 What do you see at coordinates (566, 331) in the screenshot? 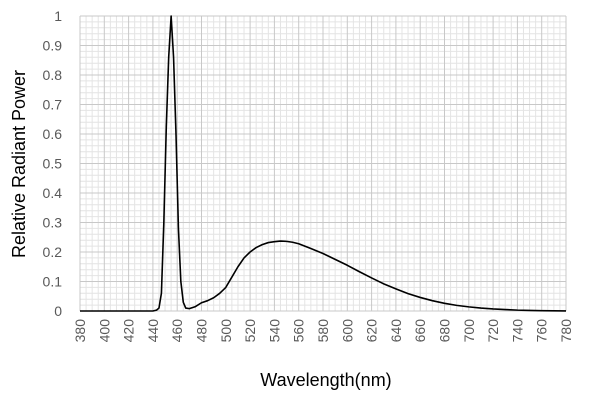
I see `x-tick-label: 780` at bounding box center [566, 331].